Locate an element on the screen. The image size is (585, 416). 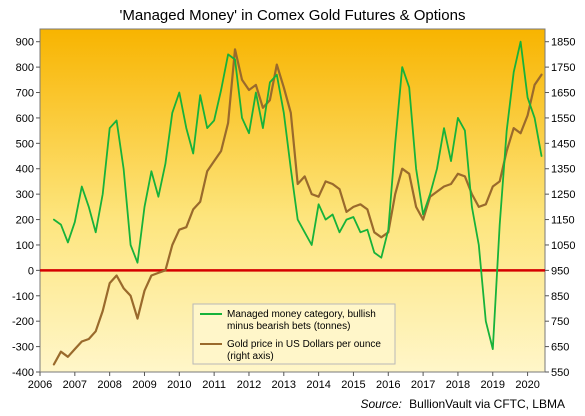
x-tick-label: 2020 is located at coordinates (527, 385).